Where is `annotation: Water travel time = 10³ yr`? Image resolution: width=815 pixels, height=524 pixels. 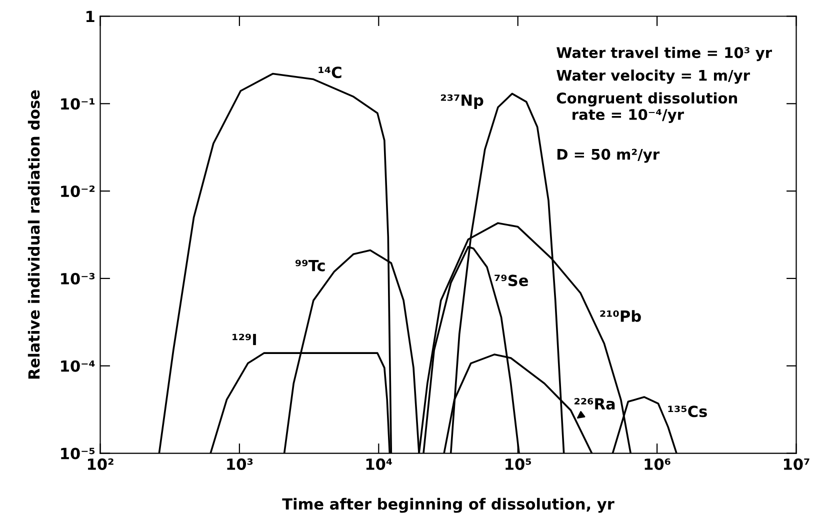
annotation: Water travel time = 10³ yr is located at coordinates (664, 54).